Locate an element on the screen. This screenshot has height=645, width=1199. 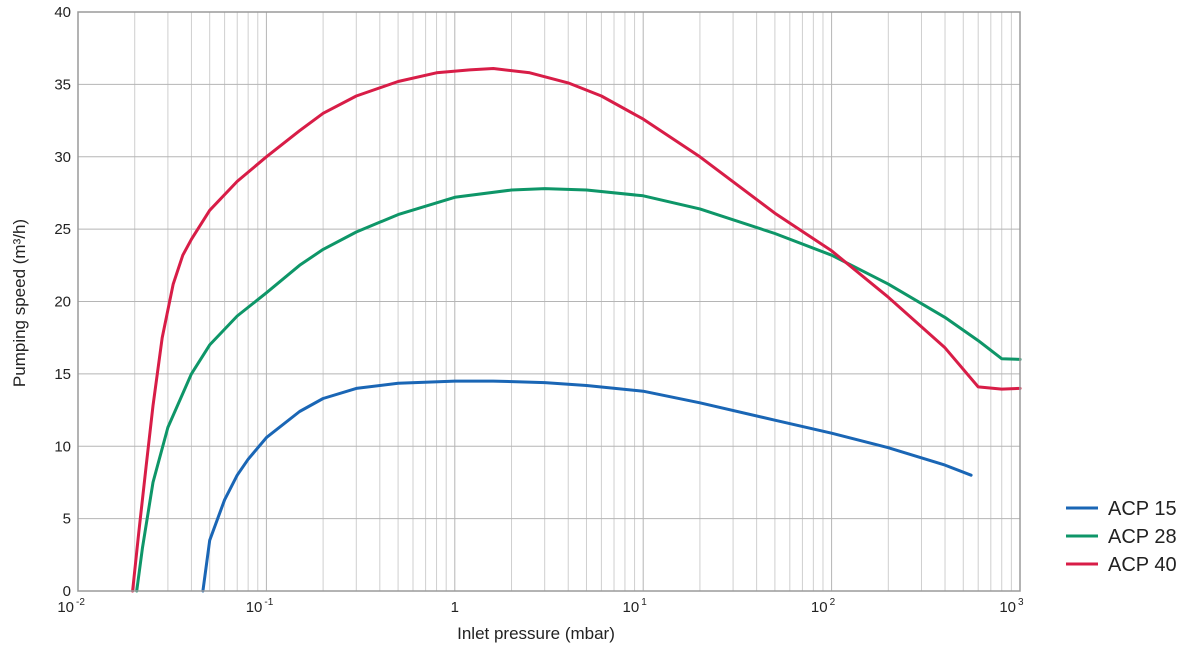
x-tick-label: 10 2 is located at coordinates (823, 606).